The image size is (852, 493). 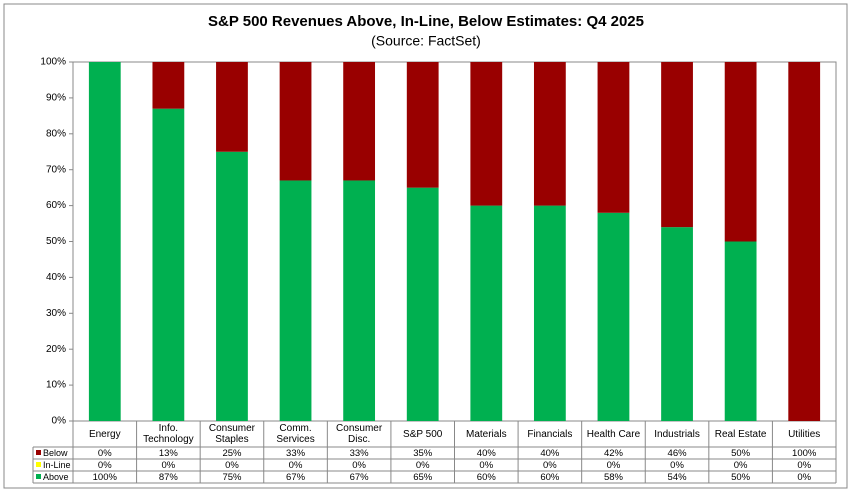 I want to click on x-tick-label: Comm. Services, so click(x=295, y=434).